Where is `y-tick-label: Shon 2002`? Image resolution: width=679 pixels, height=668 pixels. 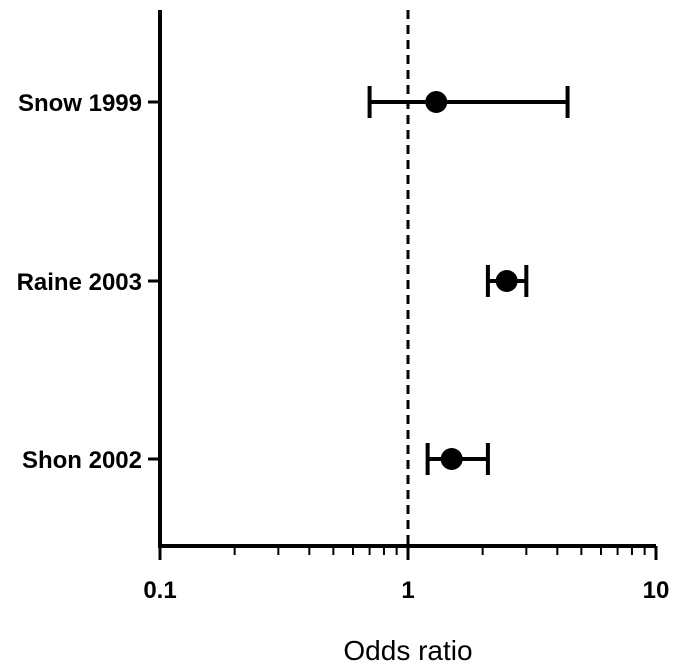
y-tick-label: Shon 2002 is located at coordinates (82, 460).